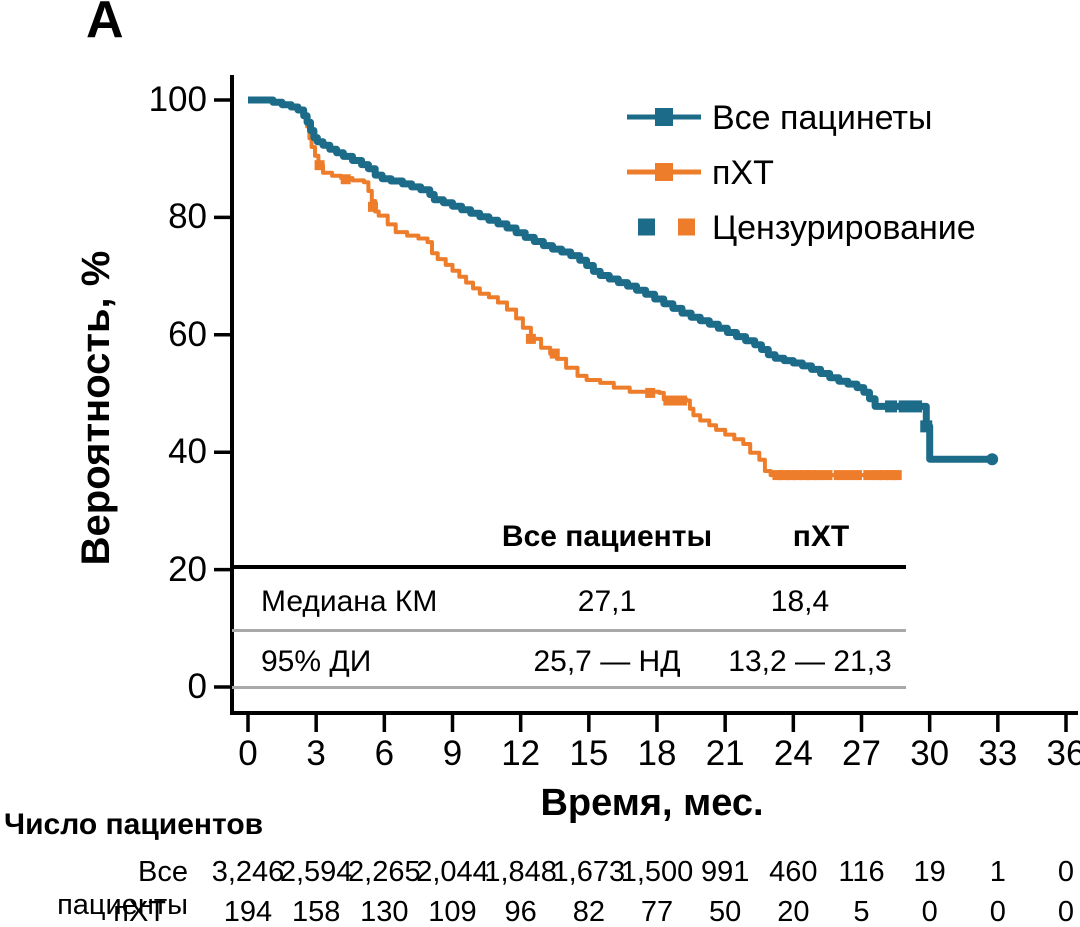 The height and width of the screenshot is (927, 1080). Describe the element at coordinates (384, 753) in the screenshot. I see `x-tick-label-6: 6` at that location.